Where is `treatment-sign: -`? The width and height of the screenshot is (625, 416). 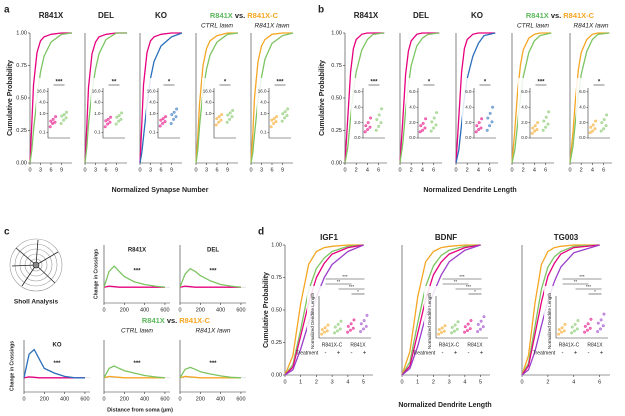
treatment-sign: - is located at coordinates (589, 354).